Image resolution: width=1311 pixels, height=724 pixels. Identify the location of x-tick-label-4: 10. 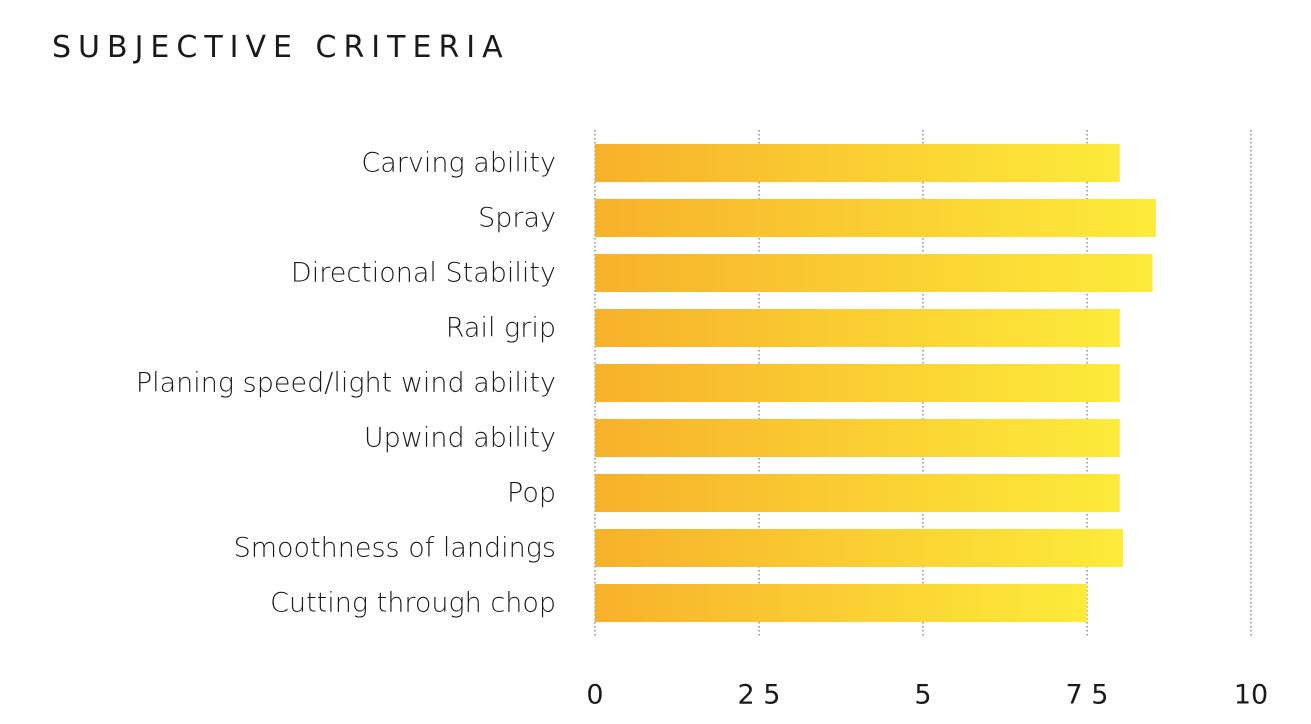
(1251, 695).